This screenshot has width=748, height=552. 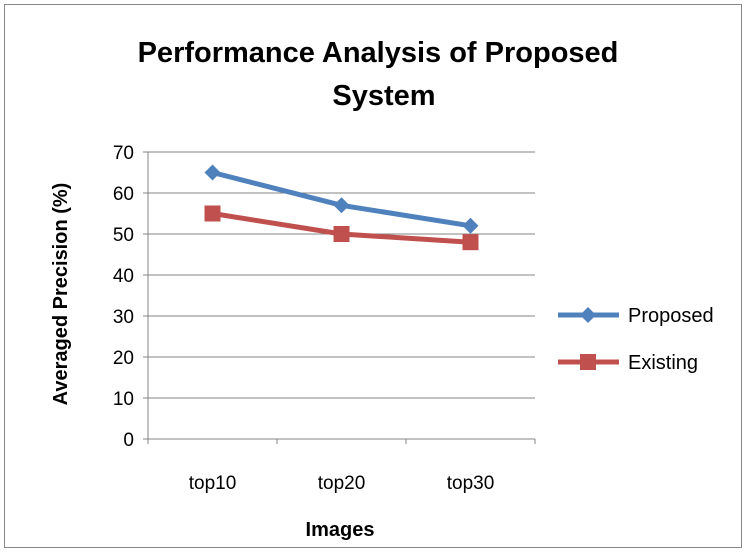 I want to click on x-tick-labels: top10 top20 top30, so click(x=342, y=483).